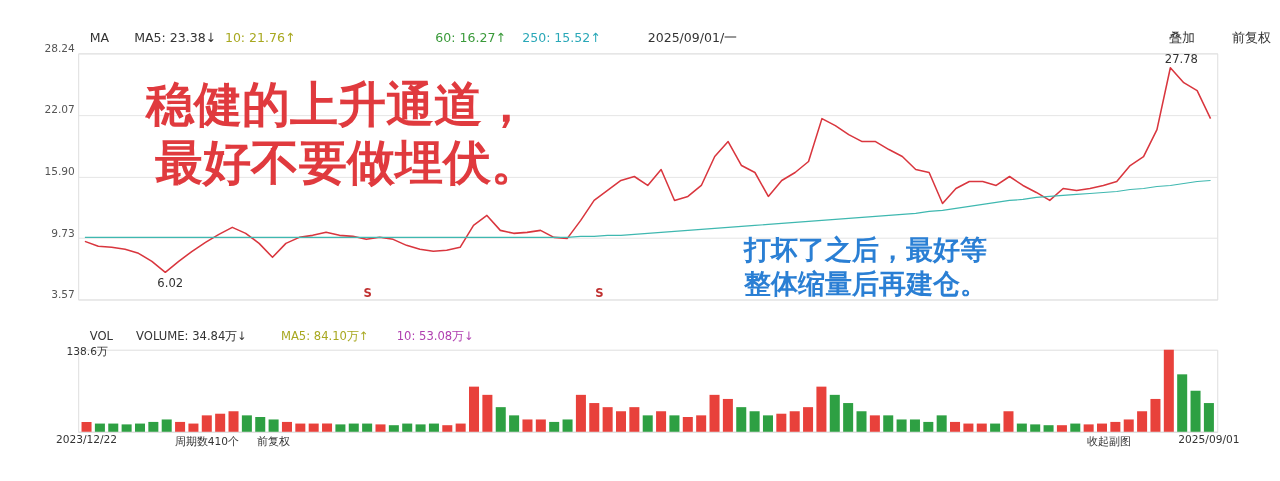 This screenshot has height=481, width=1280. Describe the element at coordinates (435, 336) in the screenshot. I see `text: 10: 53.08万↓` at that location.